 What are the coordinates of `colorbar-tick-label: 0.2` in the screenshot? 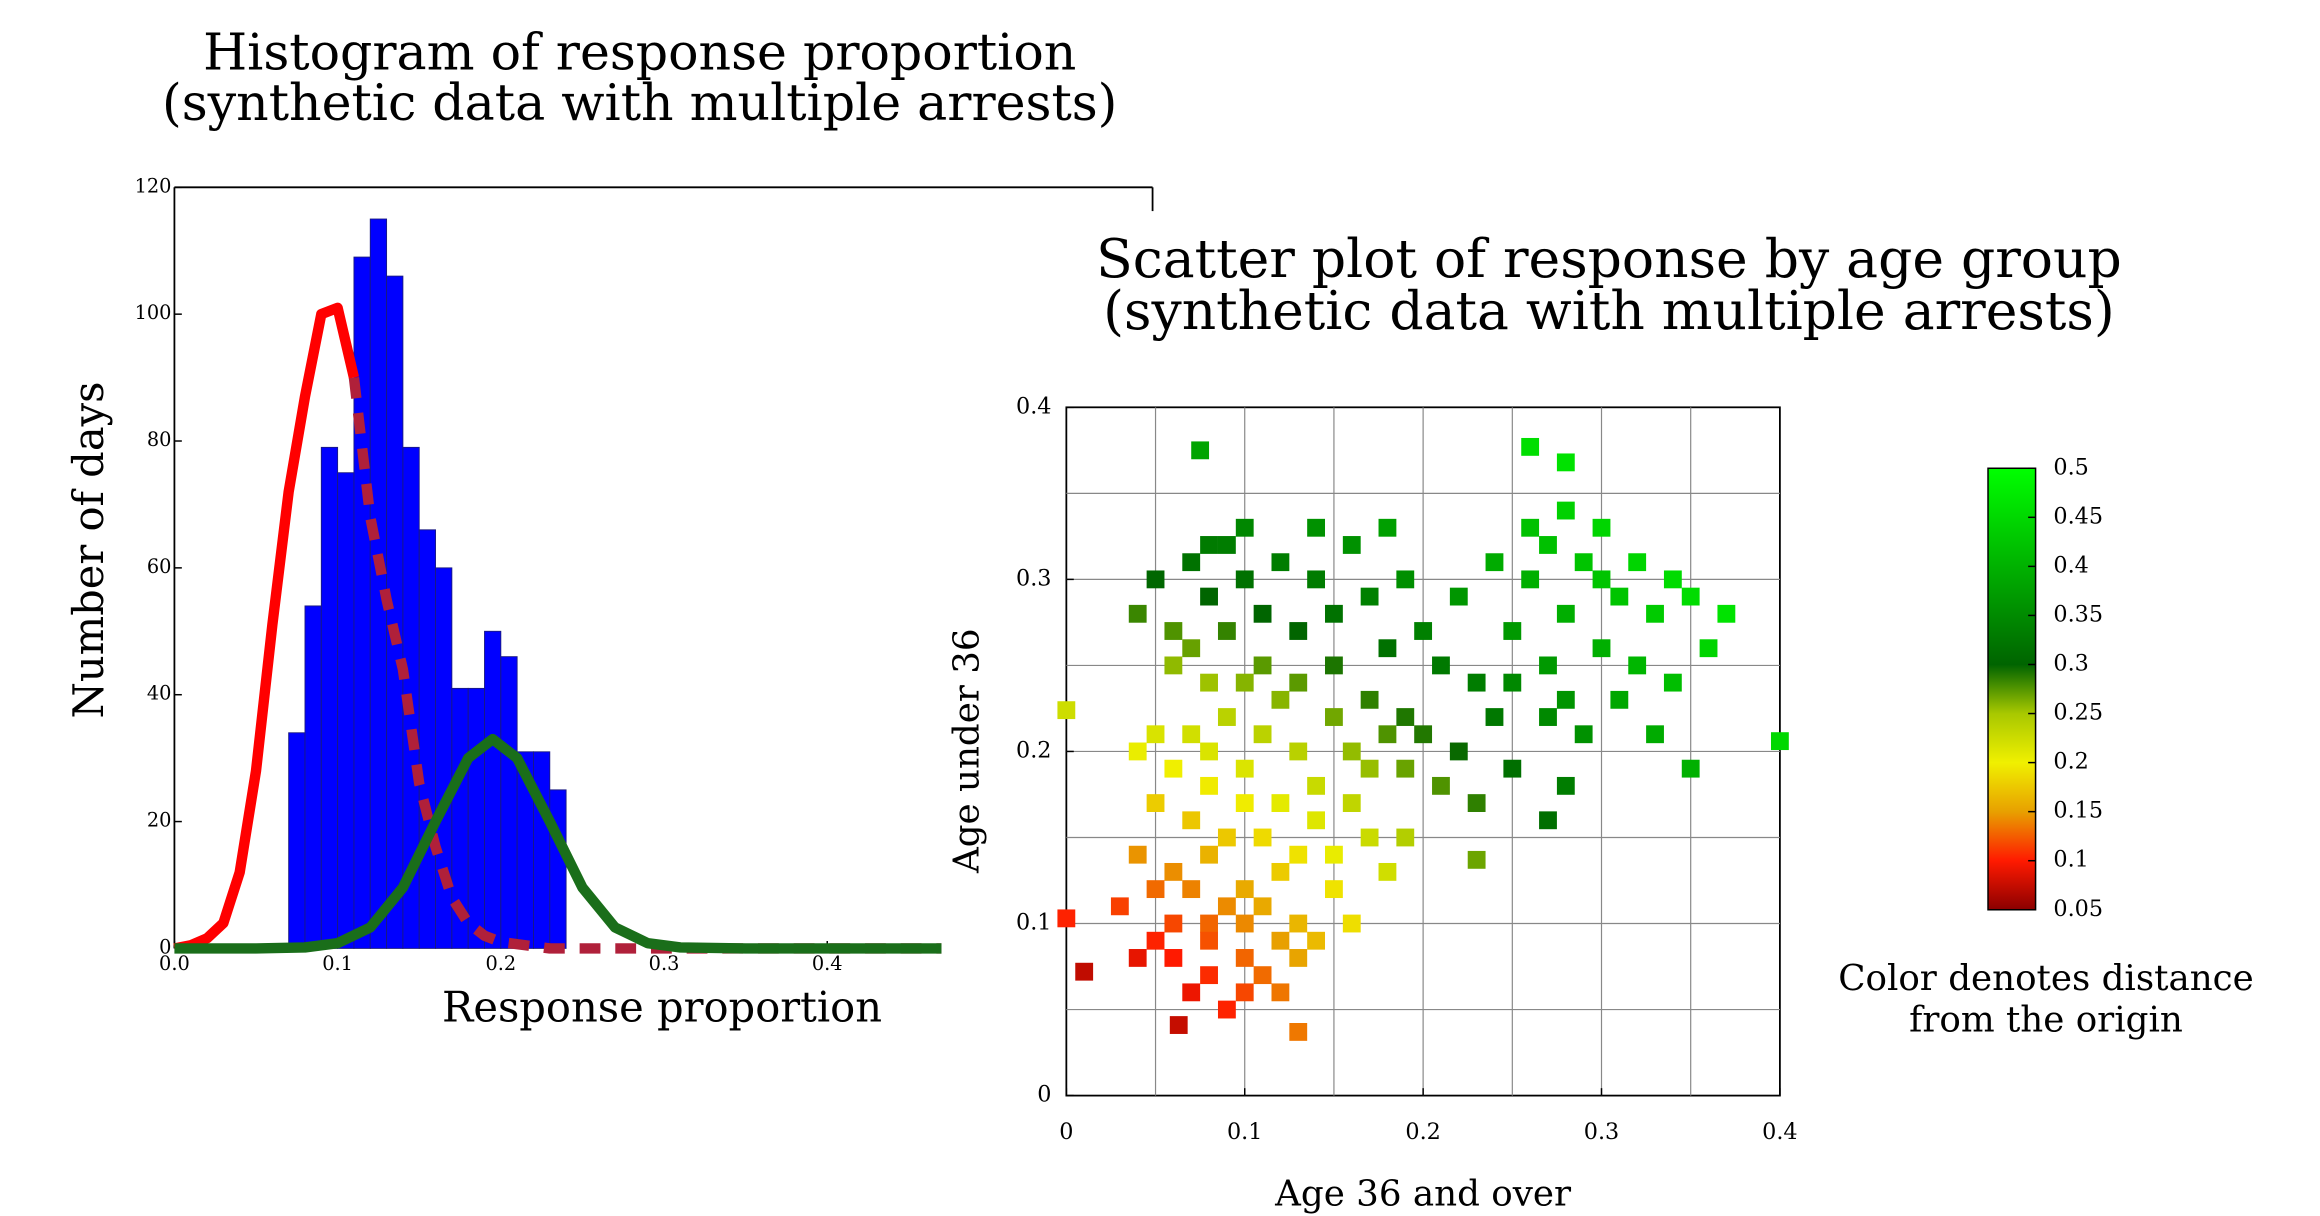 It's located at (2070, 762).